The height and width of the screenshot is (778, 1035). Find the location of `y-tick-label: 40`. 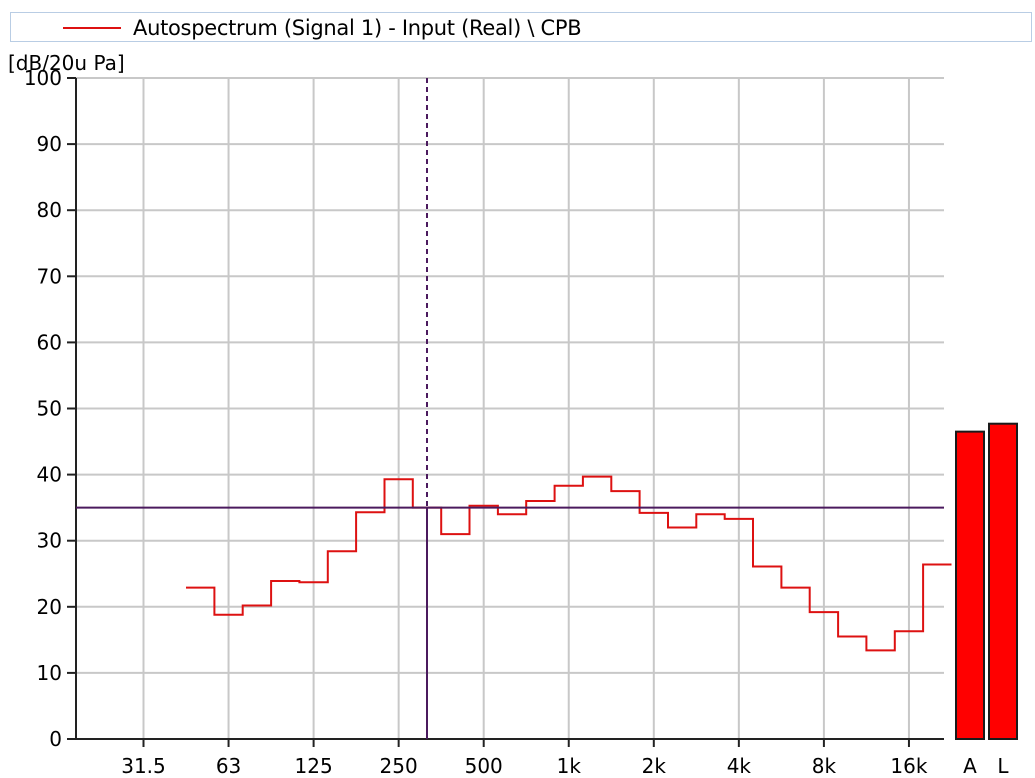

y-tick-label: 40 is located at coordinates (49, 475).